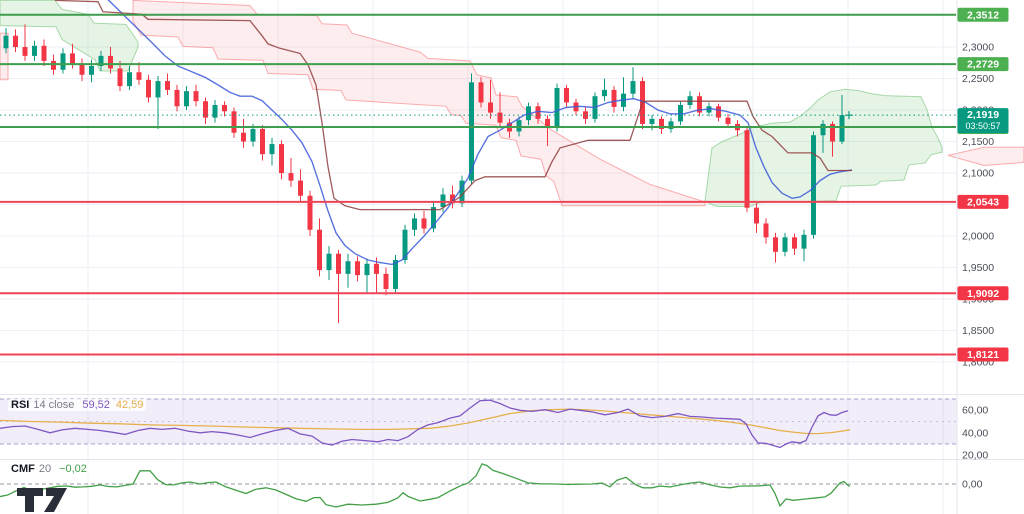 Image resolution: width=1024 pixels, height=514 pixels. What do you see at coordinates (49, 469) in the screenshot?
I see `cmf-pane-header: CMF 20 −0,02` at bounding box center [49, 469].